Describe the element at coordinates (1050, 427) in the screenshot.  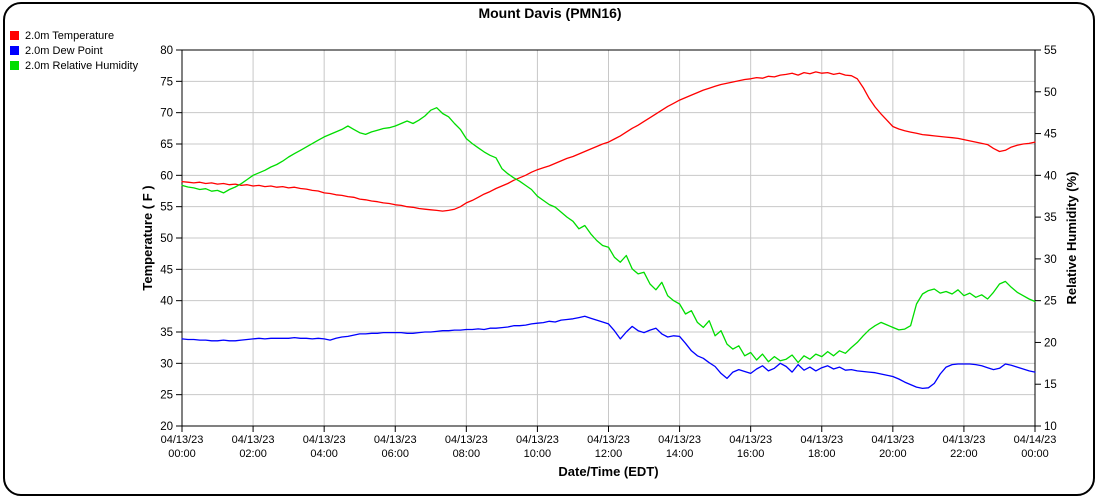
I see `y-right-tick-label: 10` at that location.